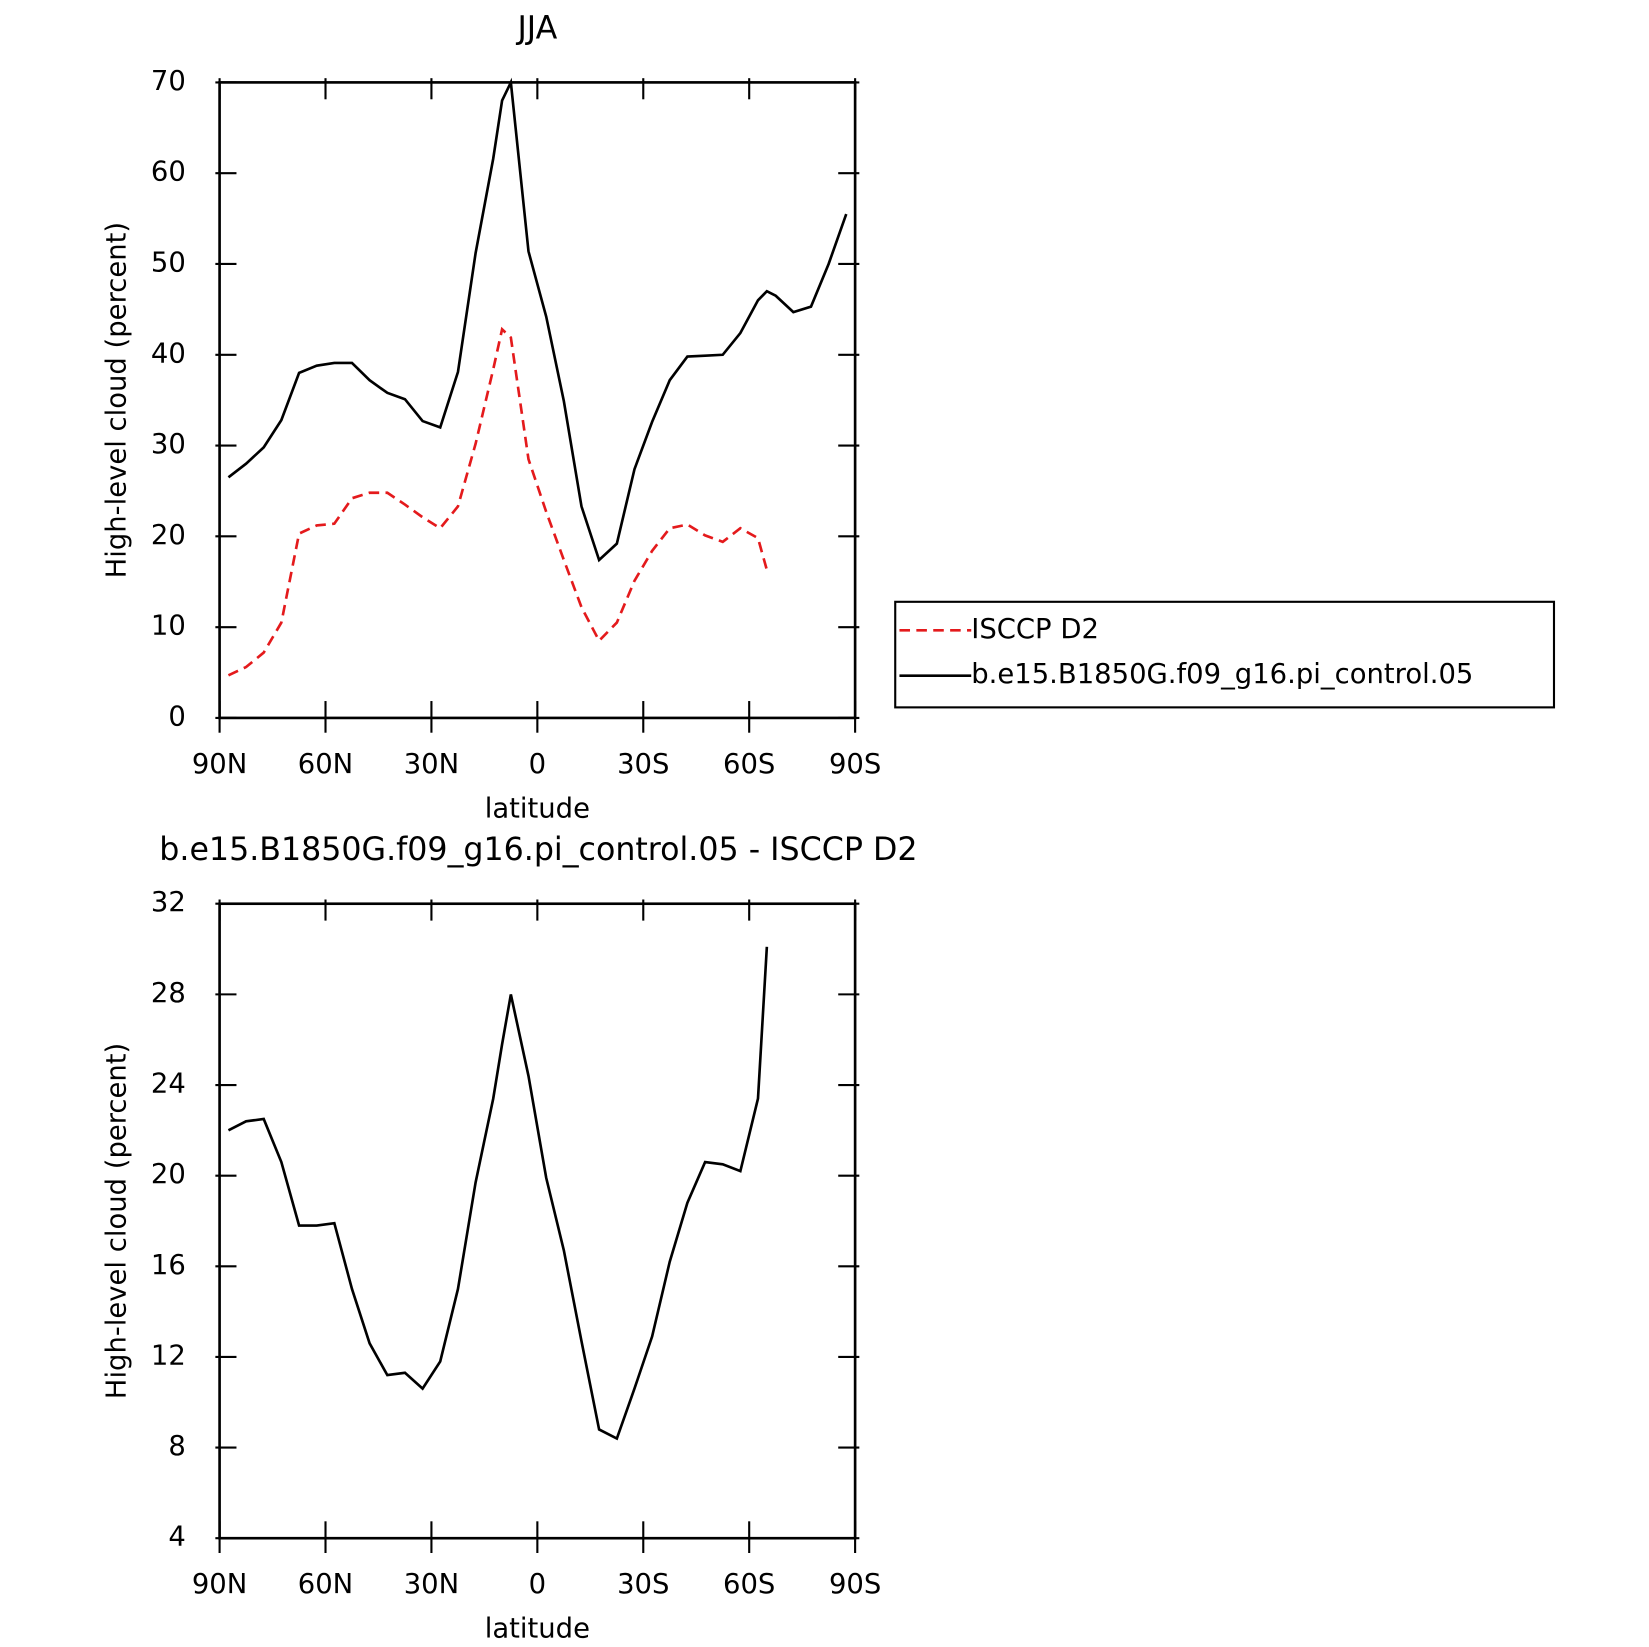 This screenshot has width=1649, height=1647. I want to click on y-tick-label: 24, so click(168, 1084).